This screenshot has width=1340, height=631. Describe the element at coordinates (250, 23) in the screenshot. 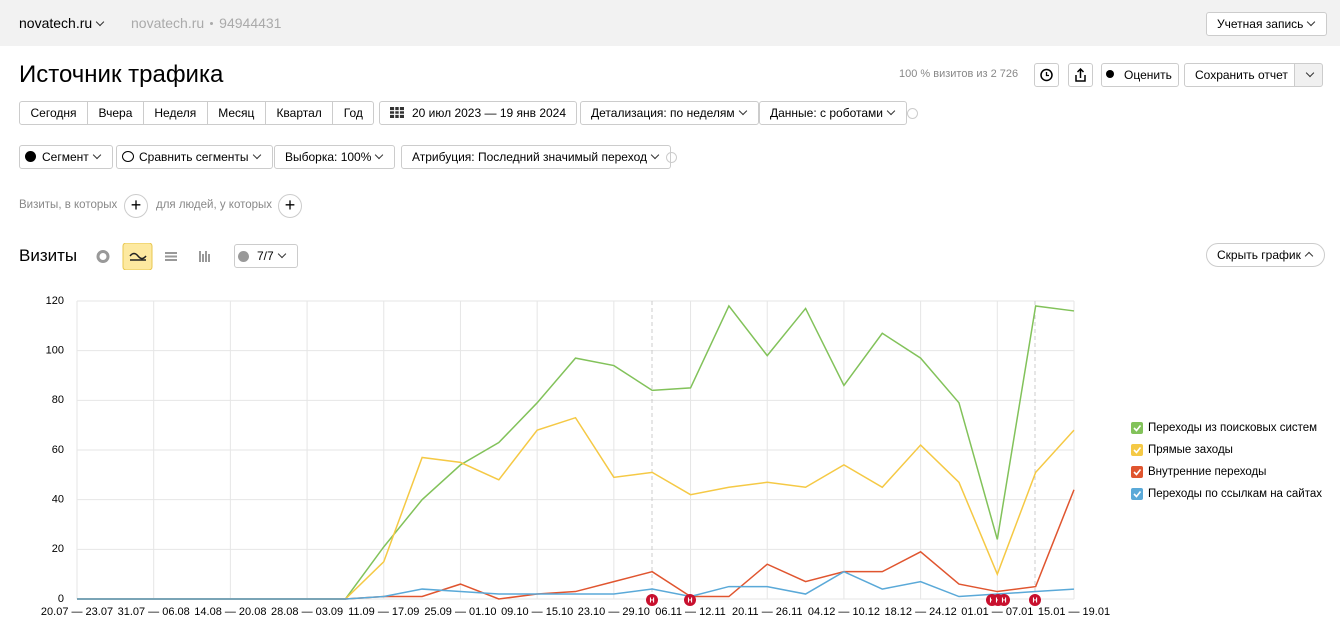

I see `counter-id: 94944431` at that location.